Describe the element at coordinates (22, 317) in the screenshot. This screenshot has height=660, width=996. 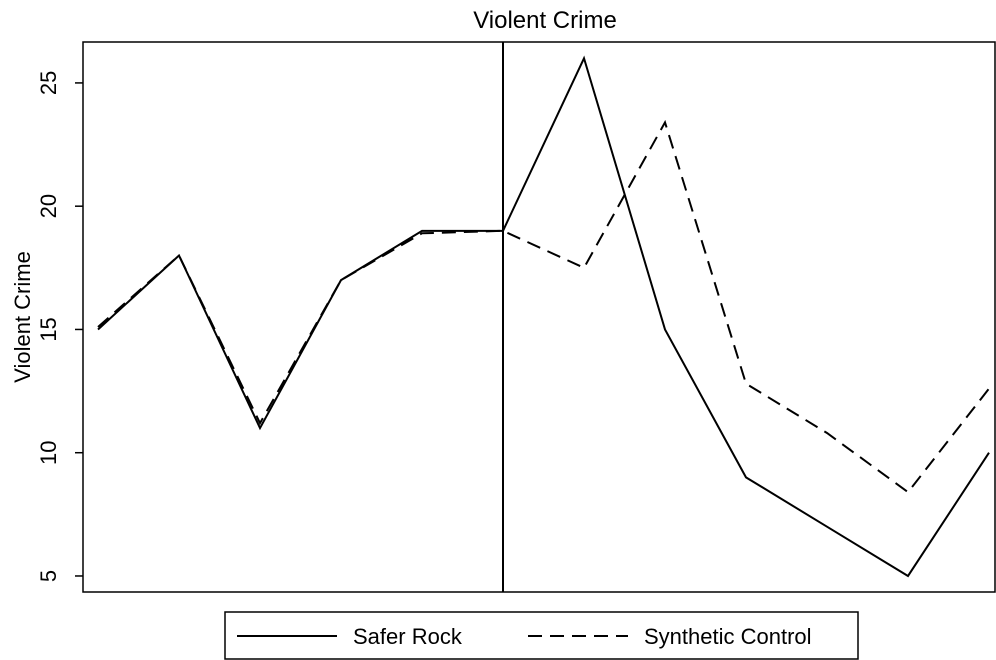
I see `y-axis-label: Violent Crime` at that location.